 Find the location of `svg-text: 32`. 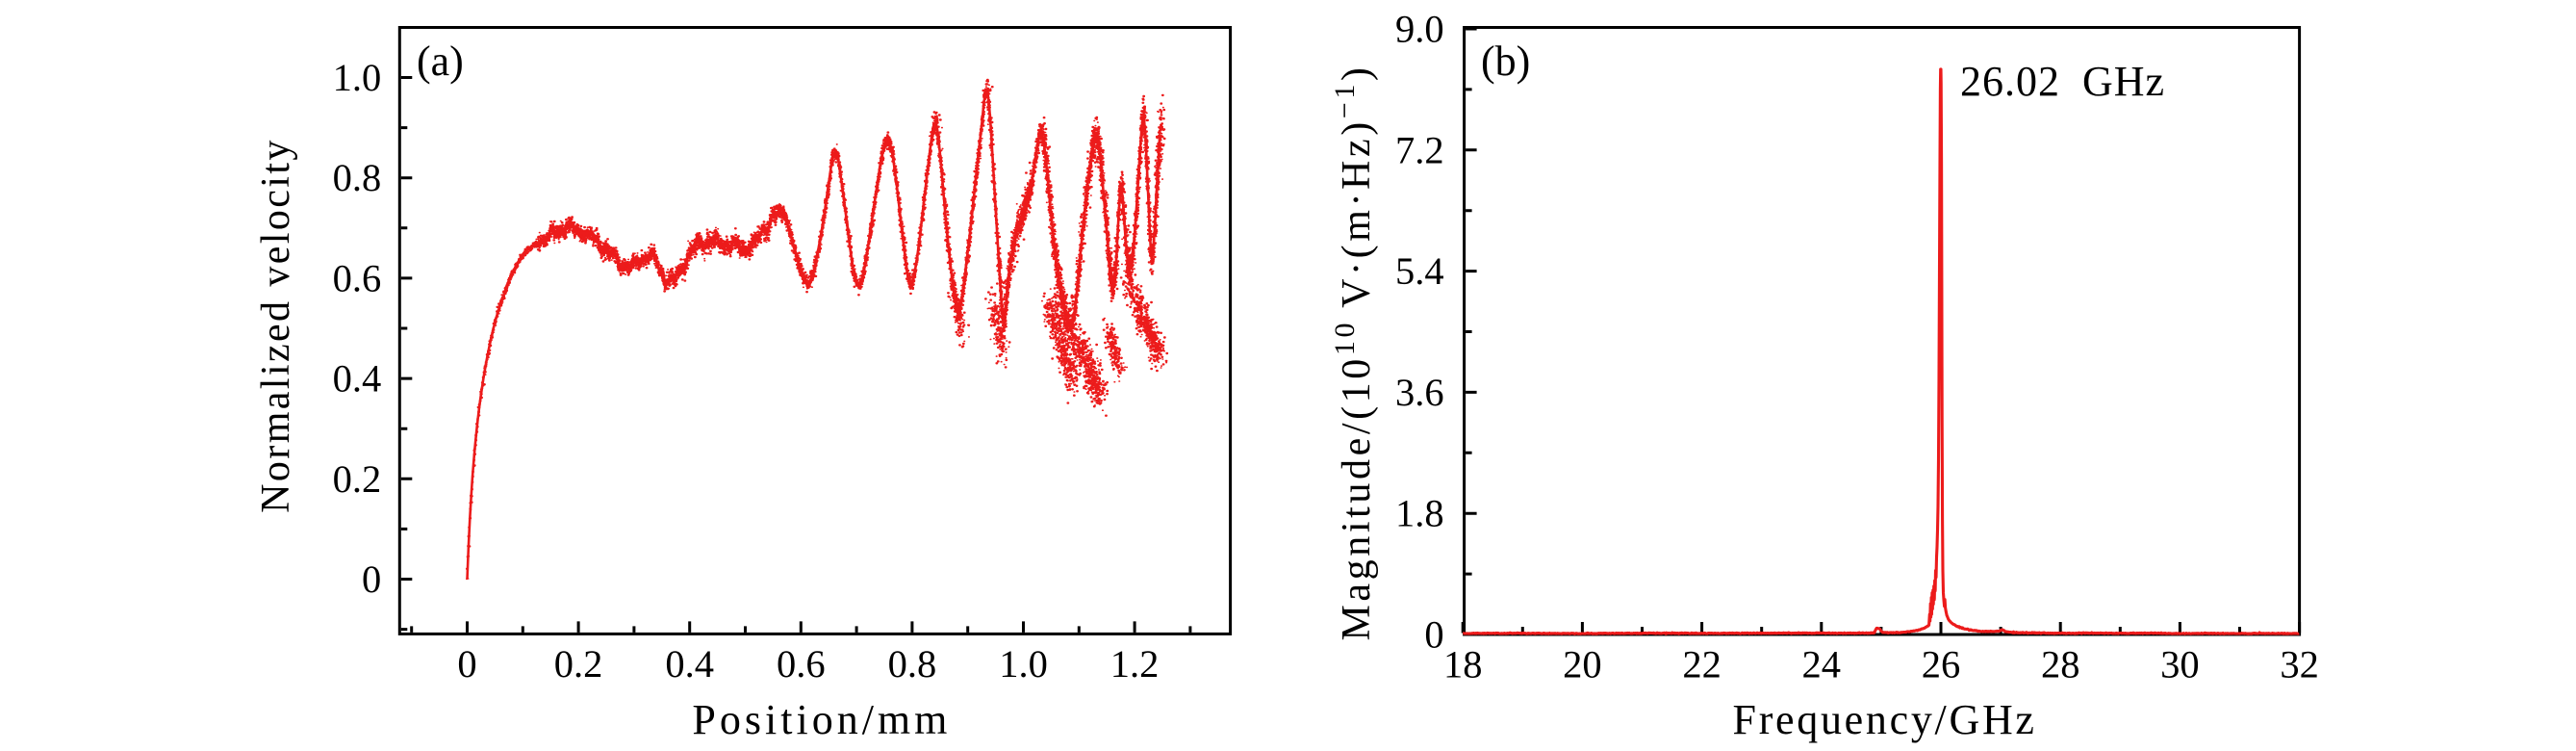

svg-text: 32 is located at coordinates (2299, 664).